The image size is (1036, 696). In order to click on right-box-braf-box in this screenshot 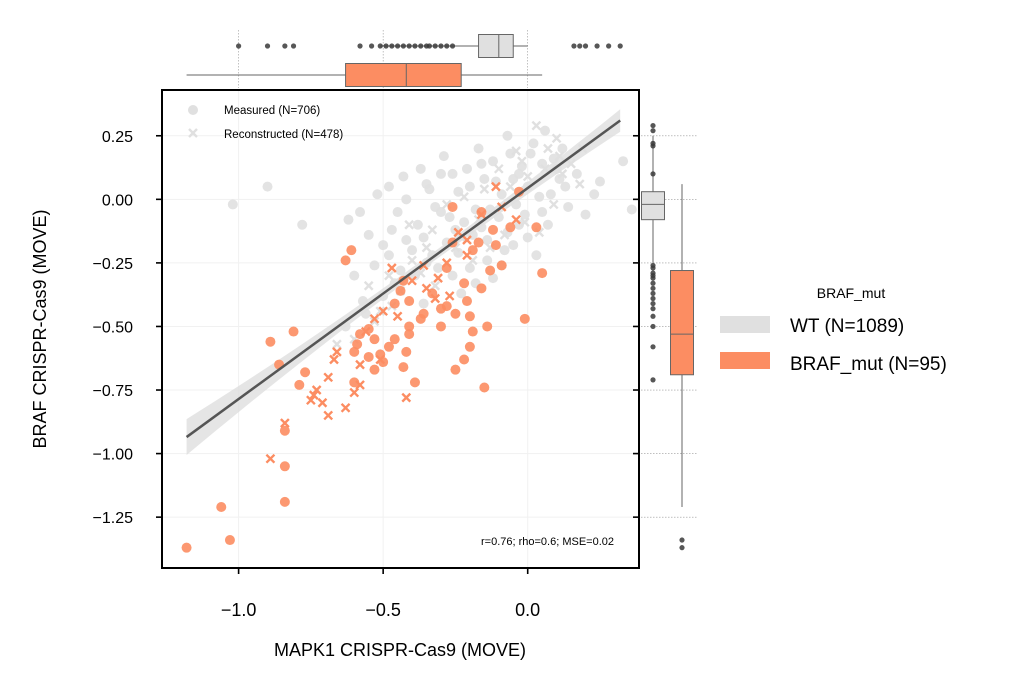, I will do `click(682, 323)`.